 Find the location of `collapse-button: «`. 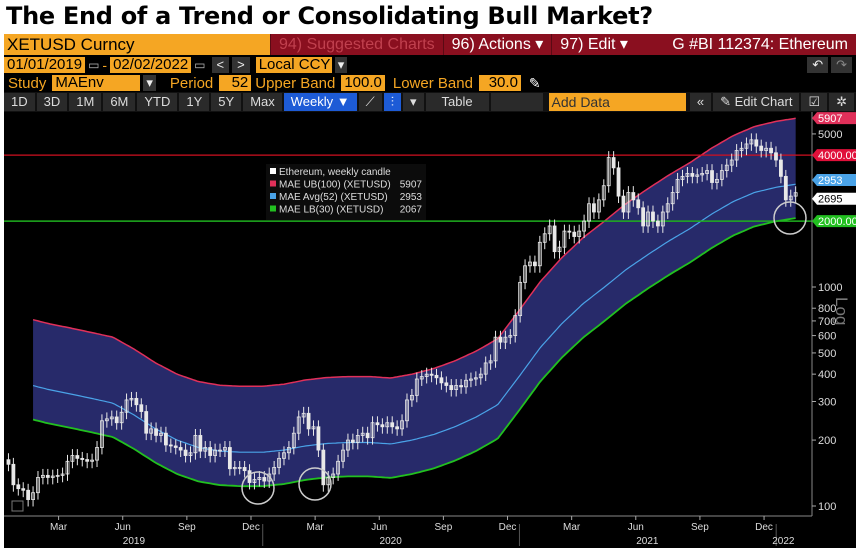

collapse-button: « is located at coordinates (700, 102).